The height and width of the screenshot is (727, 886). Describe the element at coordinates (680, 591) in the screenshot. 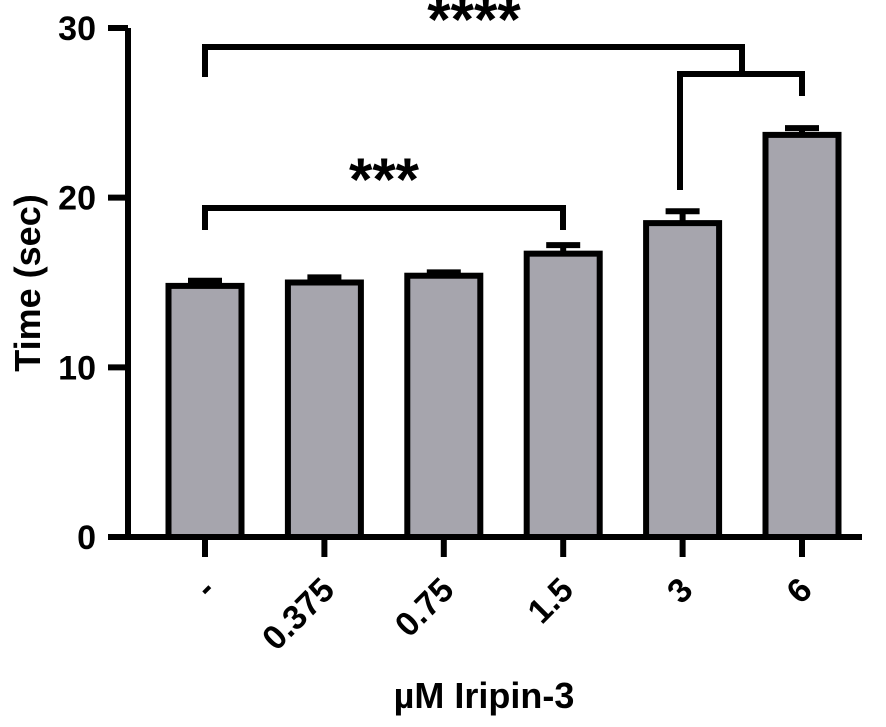

I see `x-tick-label: 3` at that location.